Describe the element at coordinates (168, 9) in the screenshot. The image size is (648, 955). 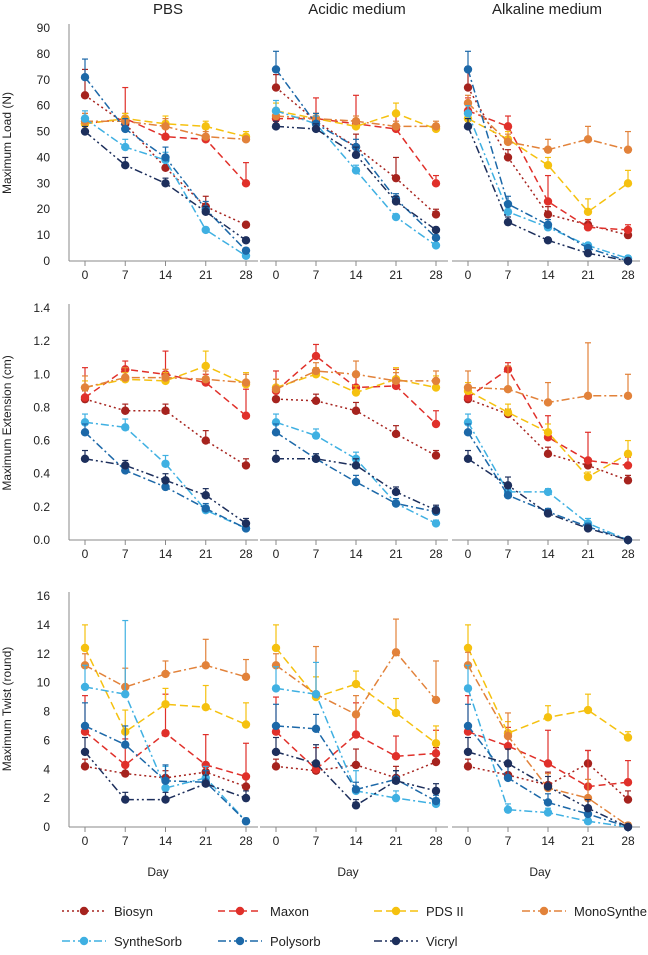
I see `column-title-pbs: PBS` at that location.